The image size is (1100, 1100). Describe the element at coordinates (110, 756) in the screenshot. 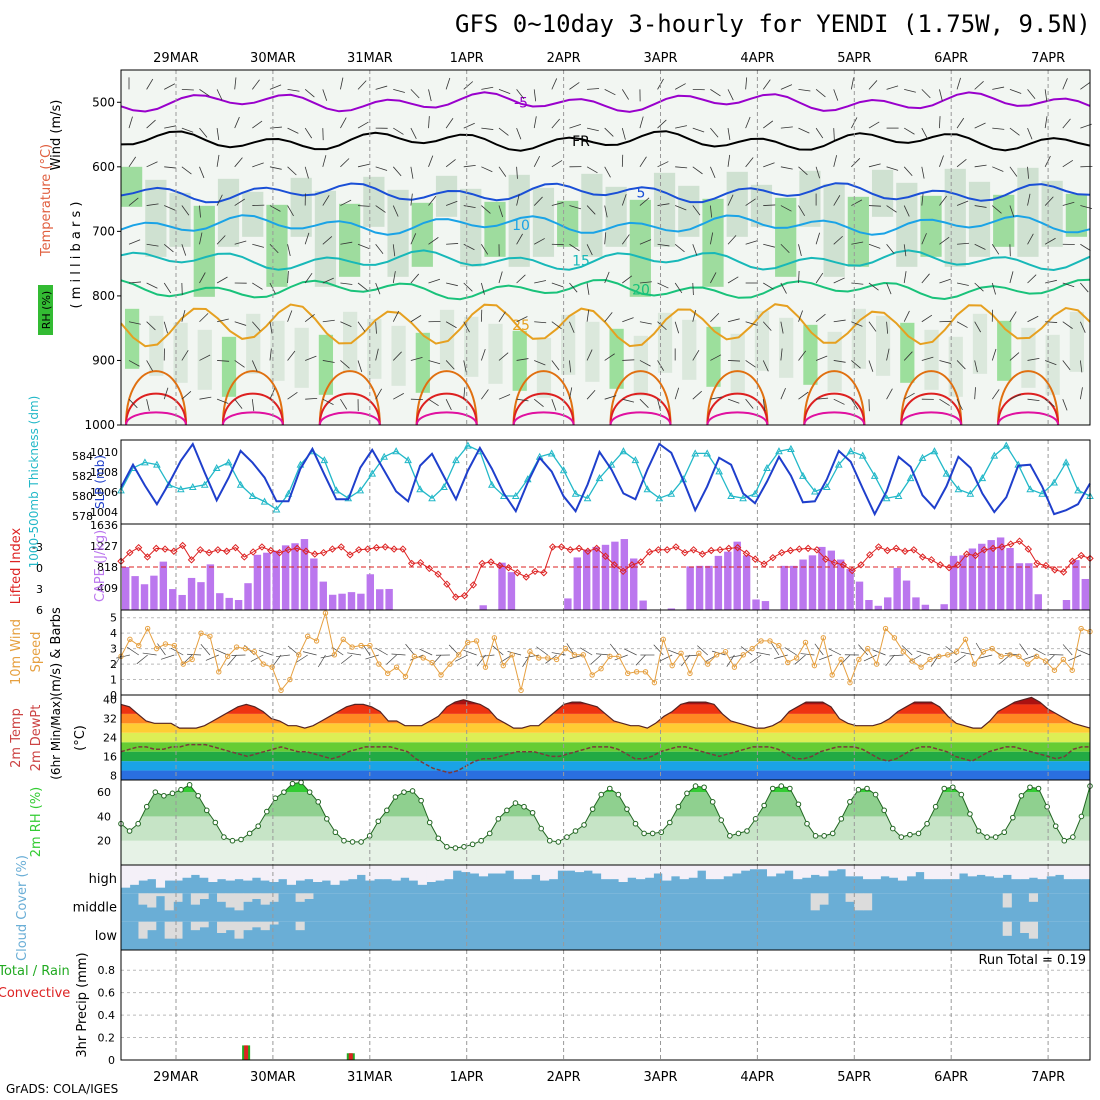

I see `temperature-tick-label: 16` at that location.